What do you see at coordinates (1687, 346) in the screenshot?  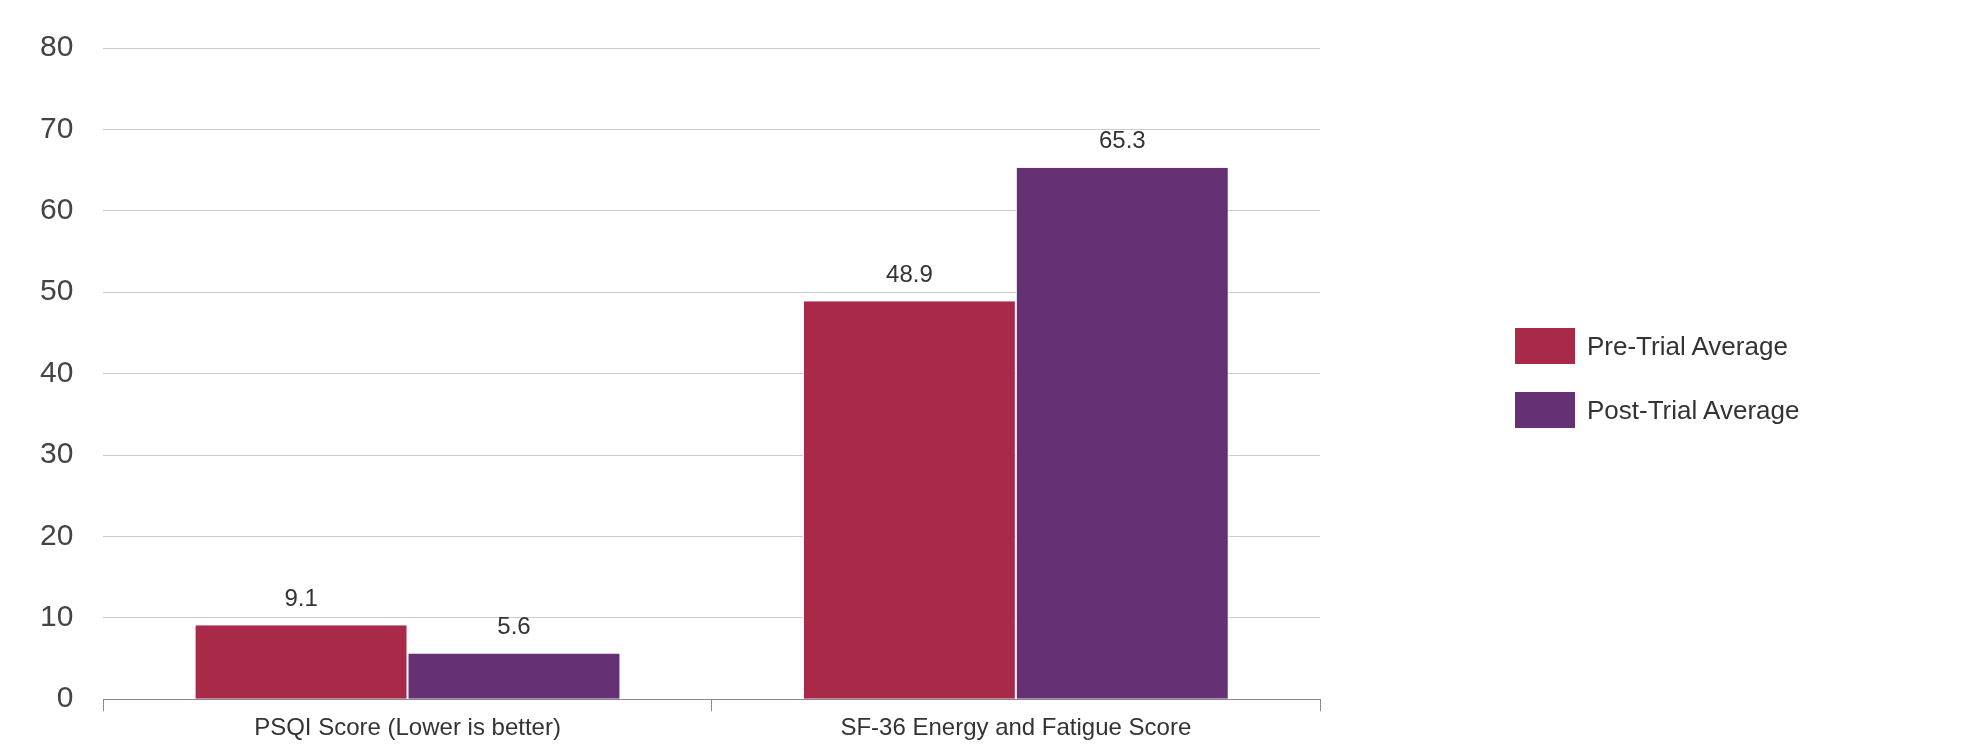 I see `legend-label: Pre-Trial Average` at bounding box center [1687, 346].